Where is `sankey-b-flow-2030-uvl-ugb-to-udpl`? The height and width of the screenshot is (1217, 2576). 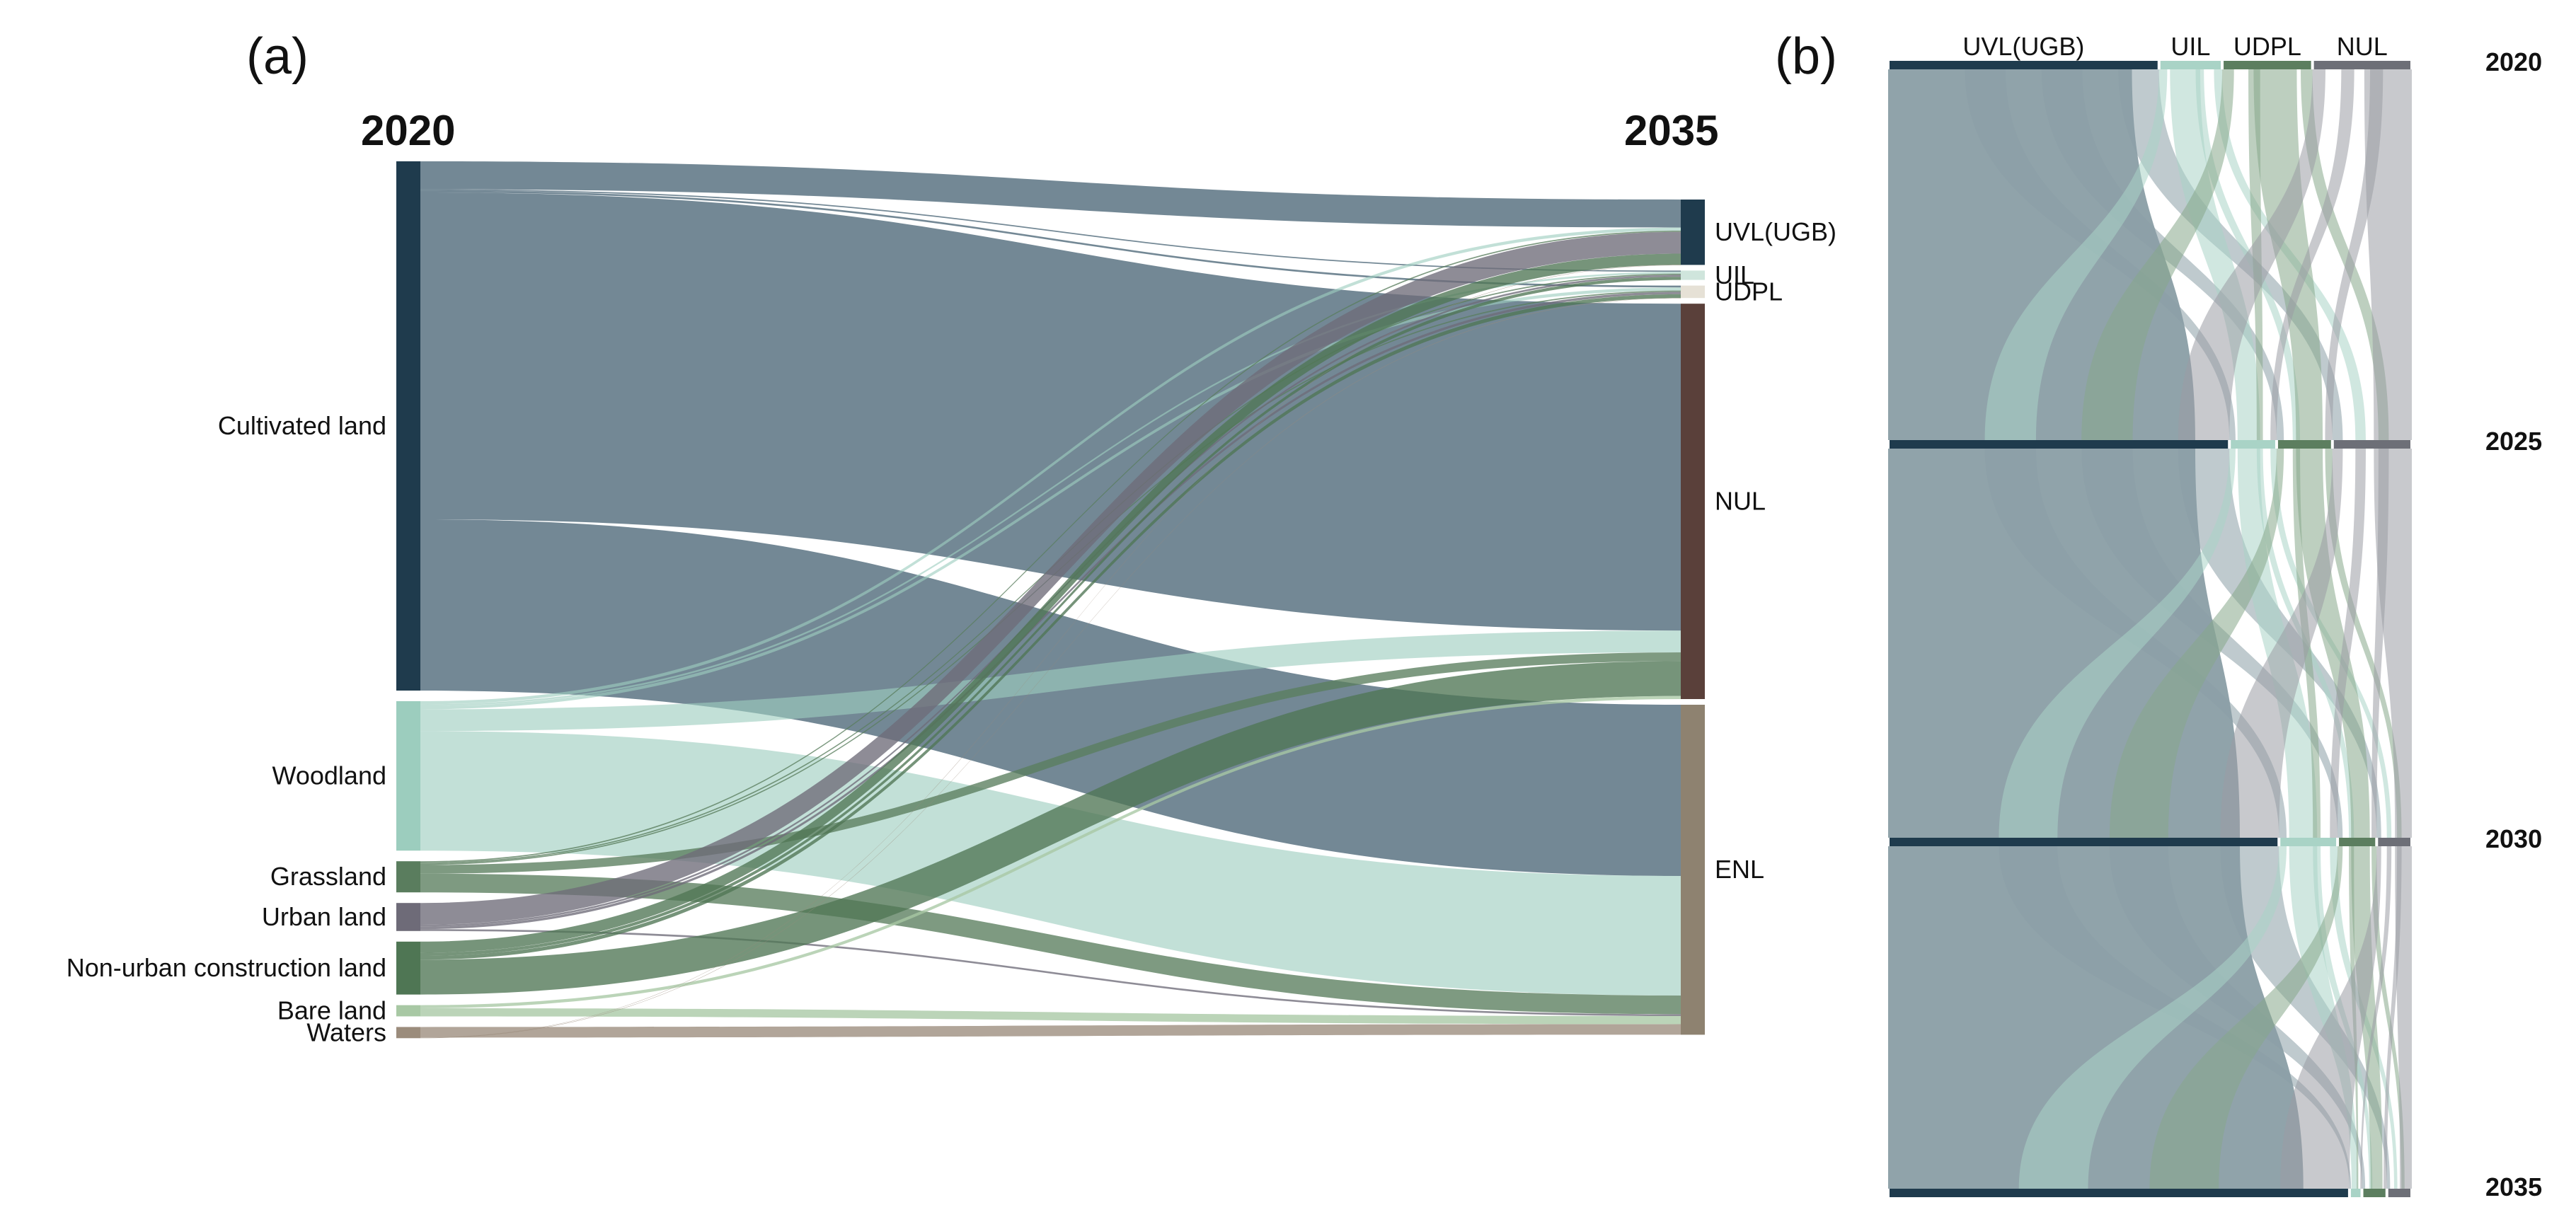
sankey-b-flow-2030-uvl-ugb-to-udpl is located at coordinates (2238, 1017).